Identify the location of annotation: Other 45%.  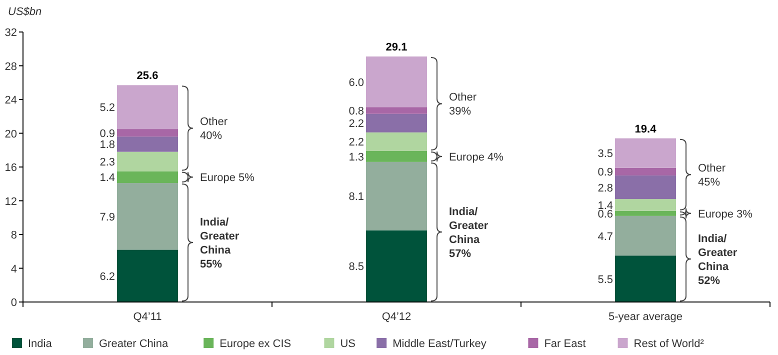
(712, 175).